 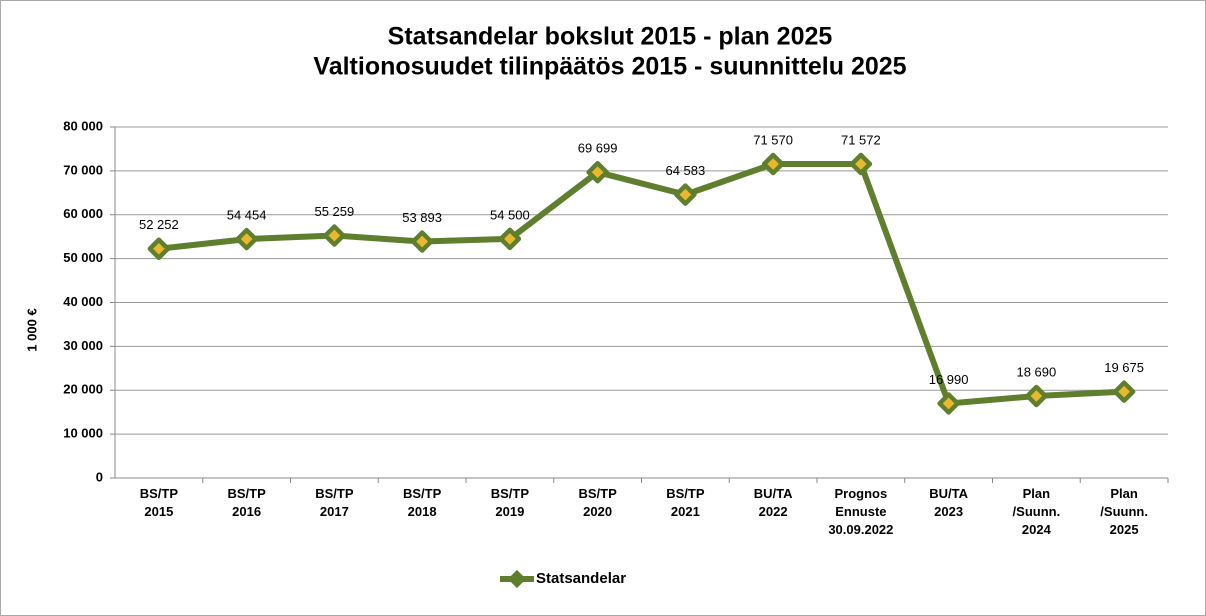 I want to click on x-tick-label: BS/TP 2020, so click(x=597, y=502).